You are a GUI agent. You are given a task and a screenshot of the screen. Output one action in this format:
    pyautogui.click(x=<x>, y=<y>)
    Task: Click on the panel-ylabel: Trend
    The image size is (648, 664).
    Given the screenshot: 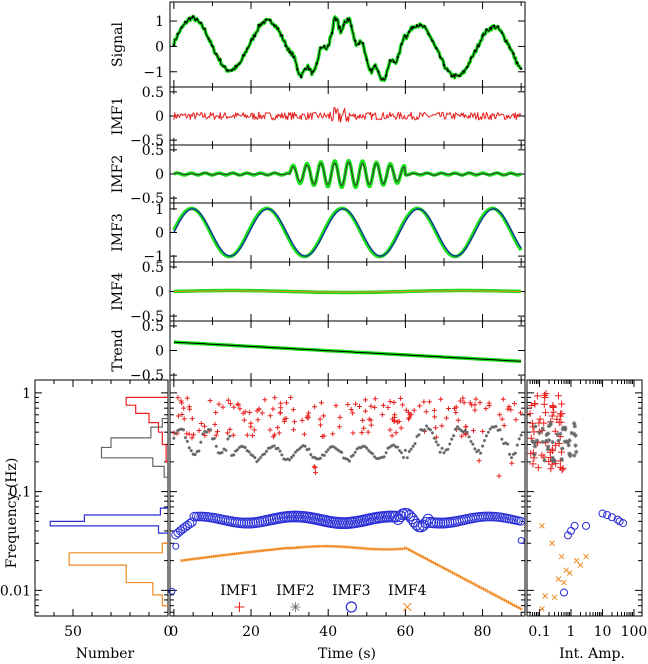 What is the action you would take?
    pyautogui.click(x=118, y=350)
    